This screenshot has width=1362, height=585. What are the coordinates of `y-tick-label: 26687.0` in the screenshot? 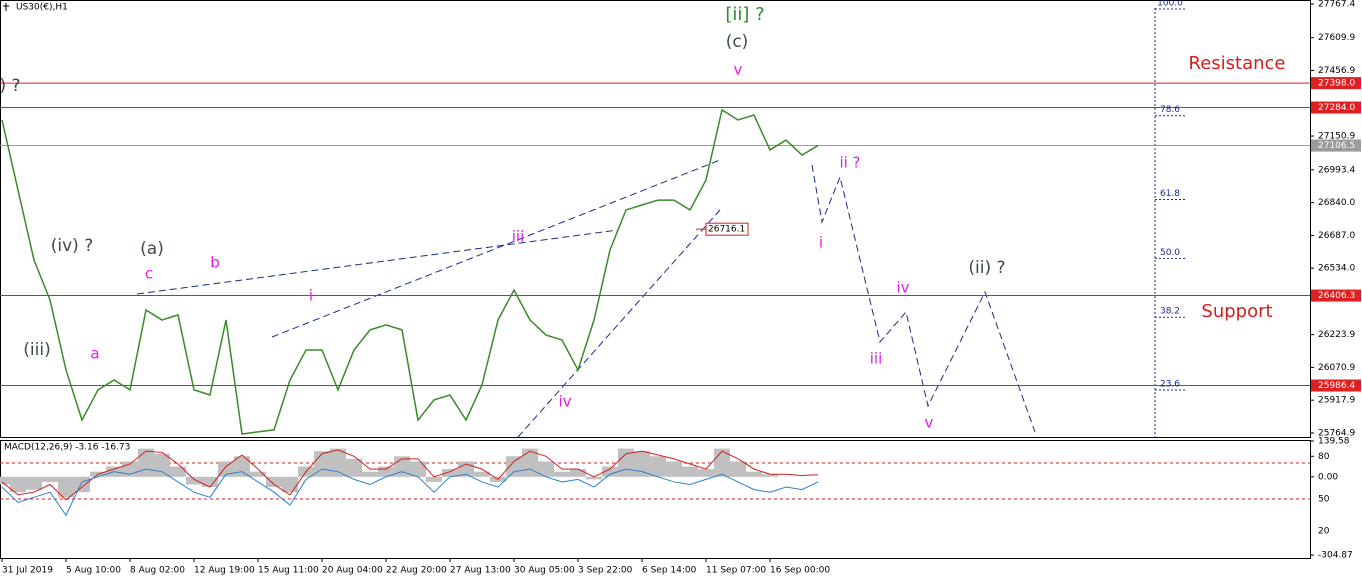 It's located at (1336, 236).